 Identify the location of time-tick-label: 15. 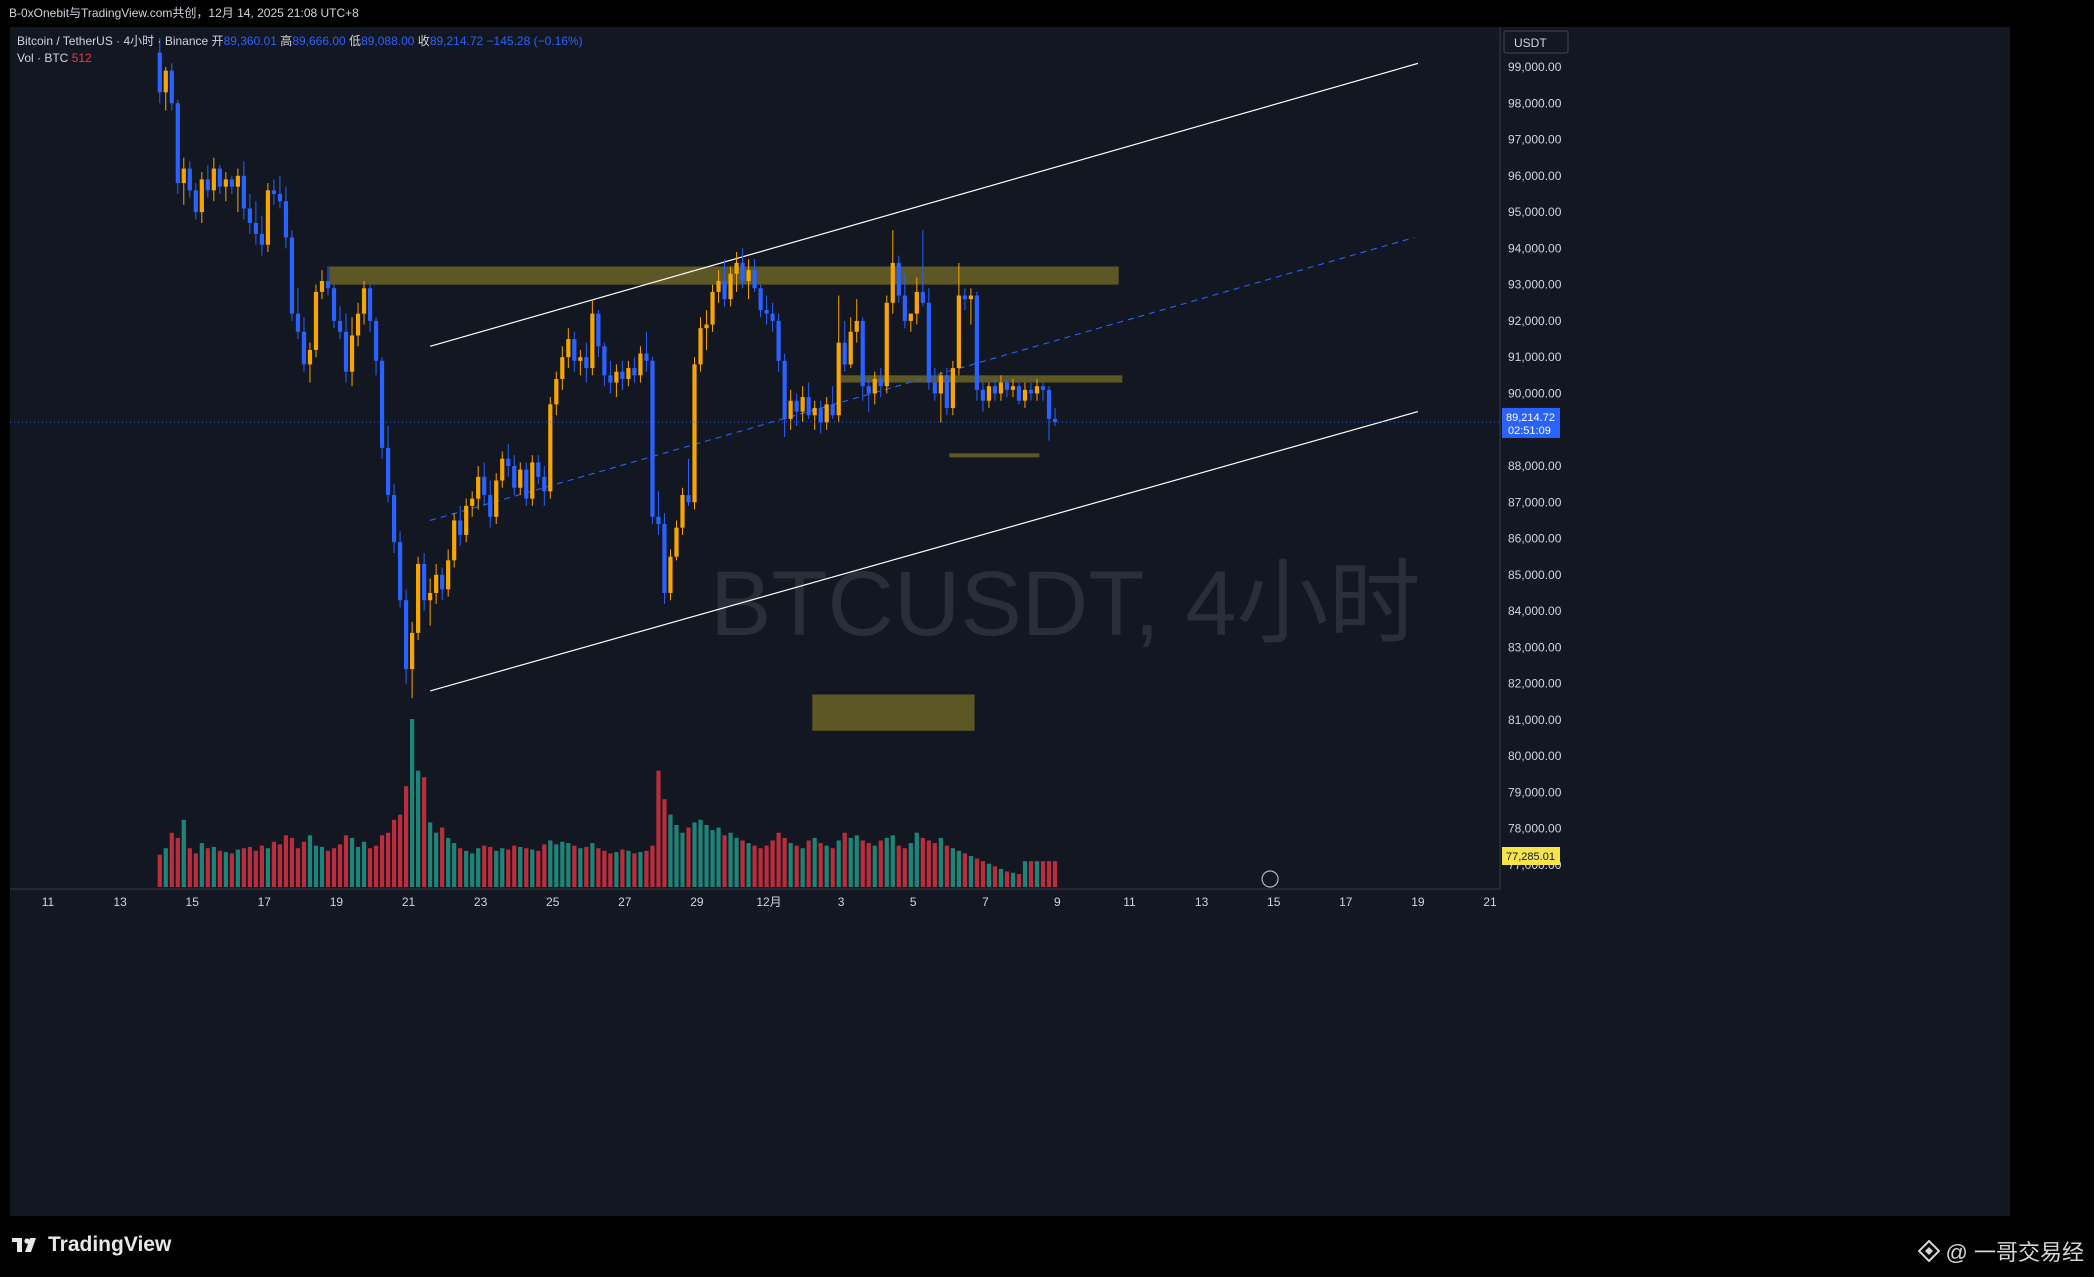
(1274, 902).